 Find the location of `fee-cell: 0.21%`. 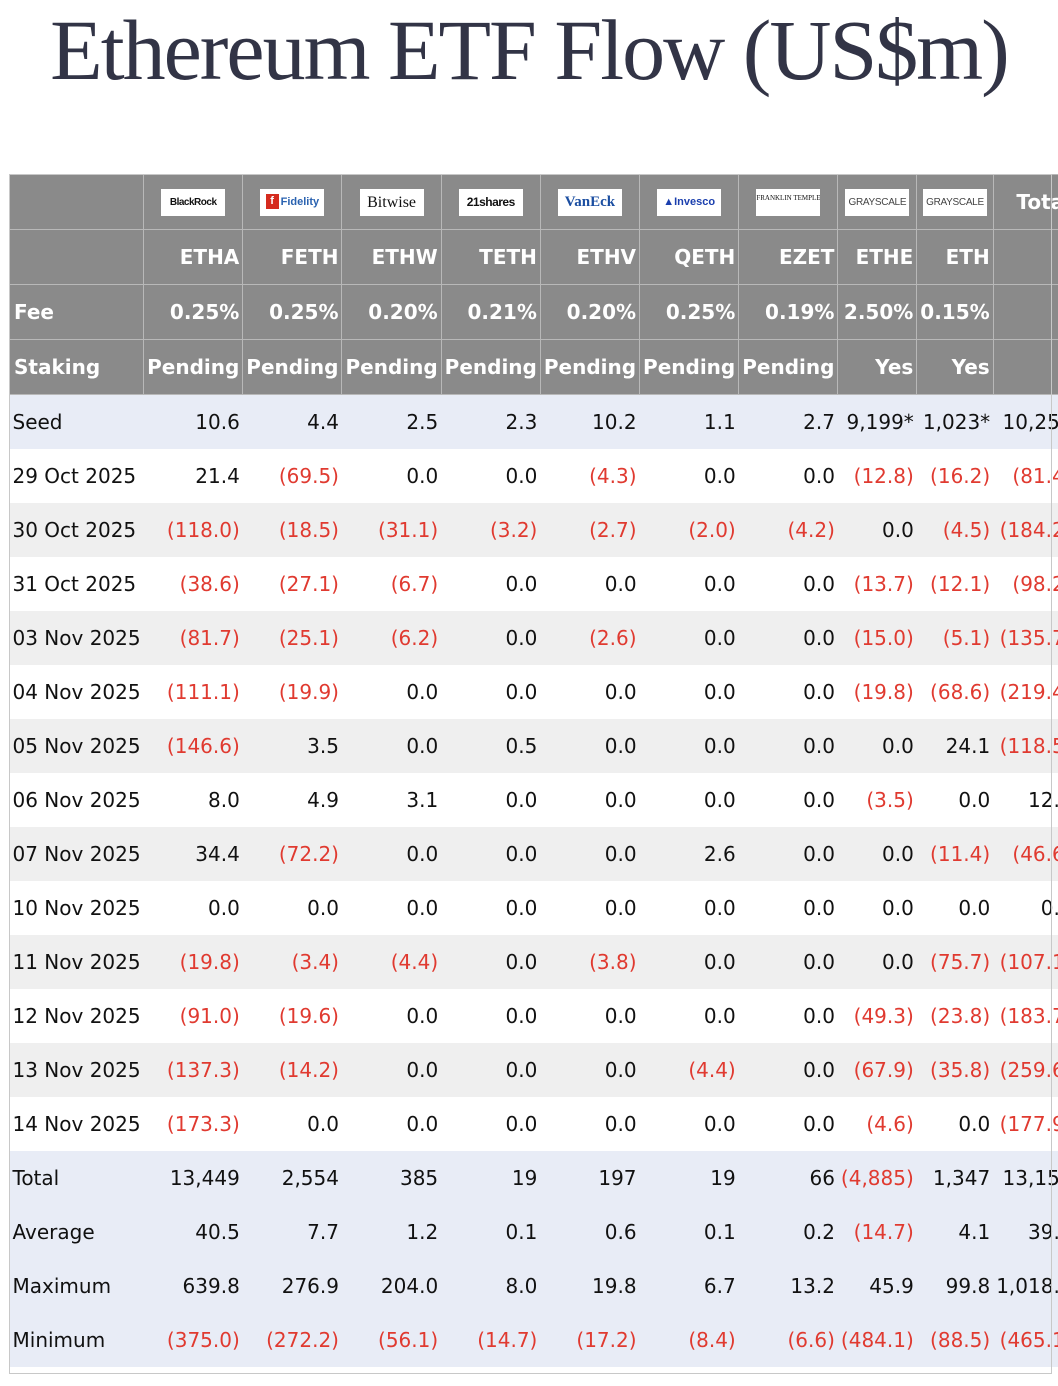

fee-cell: 0.21% is located at coordinates (490, 312).